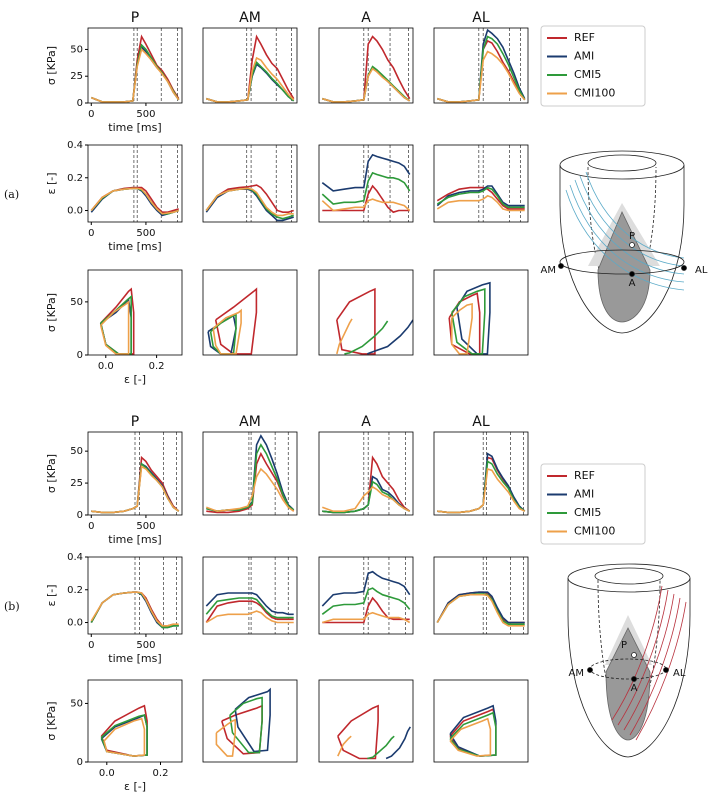  What do you see at coordinates (584, 37) in the screenshot?
I see `legend-label: REF` at bounding box center [584, 37].